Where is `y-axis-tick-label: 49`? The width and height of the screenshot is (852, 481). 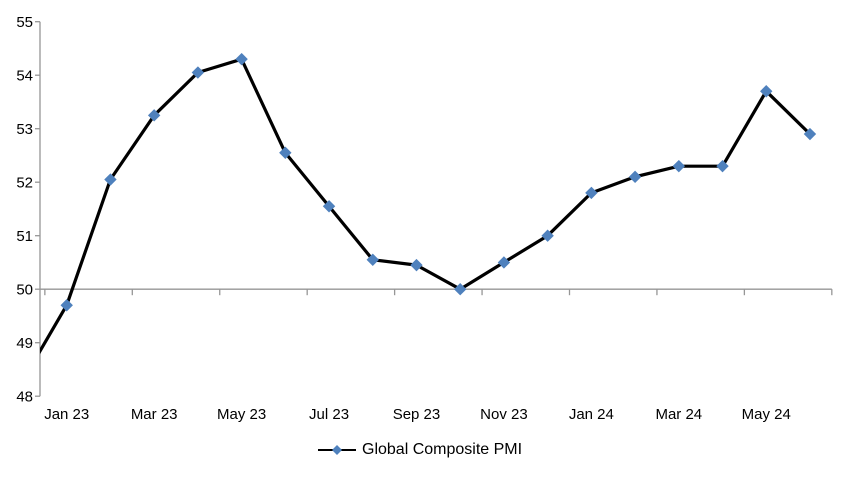
y-axis-tick-label: 49 is located at coordinates (24, 343).